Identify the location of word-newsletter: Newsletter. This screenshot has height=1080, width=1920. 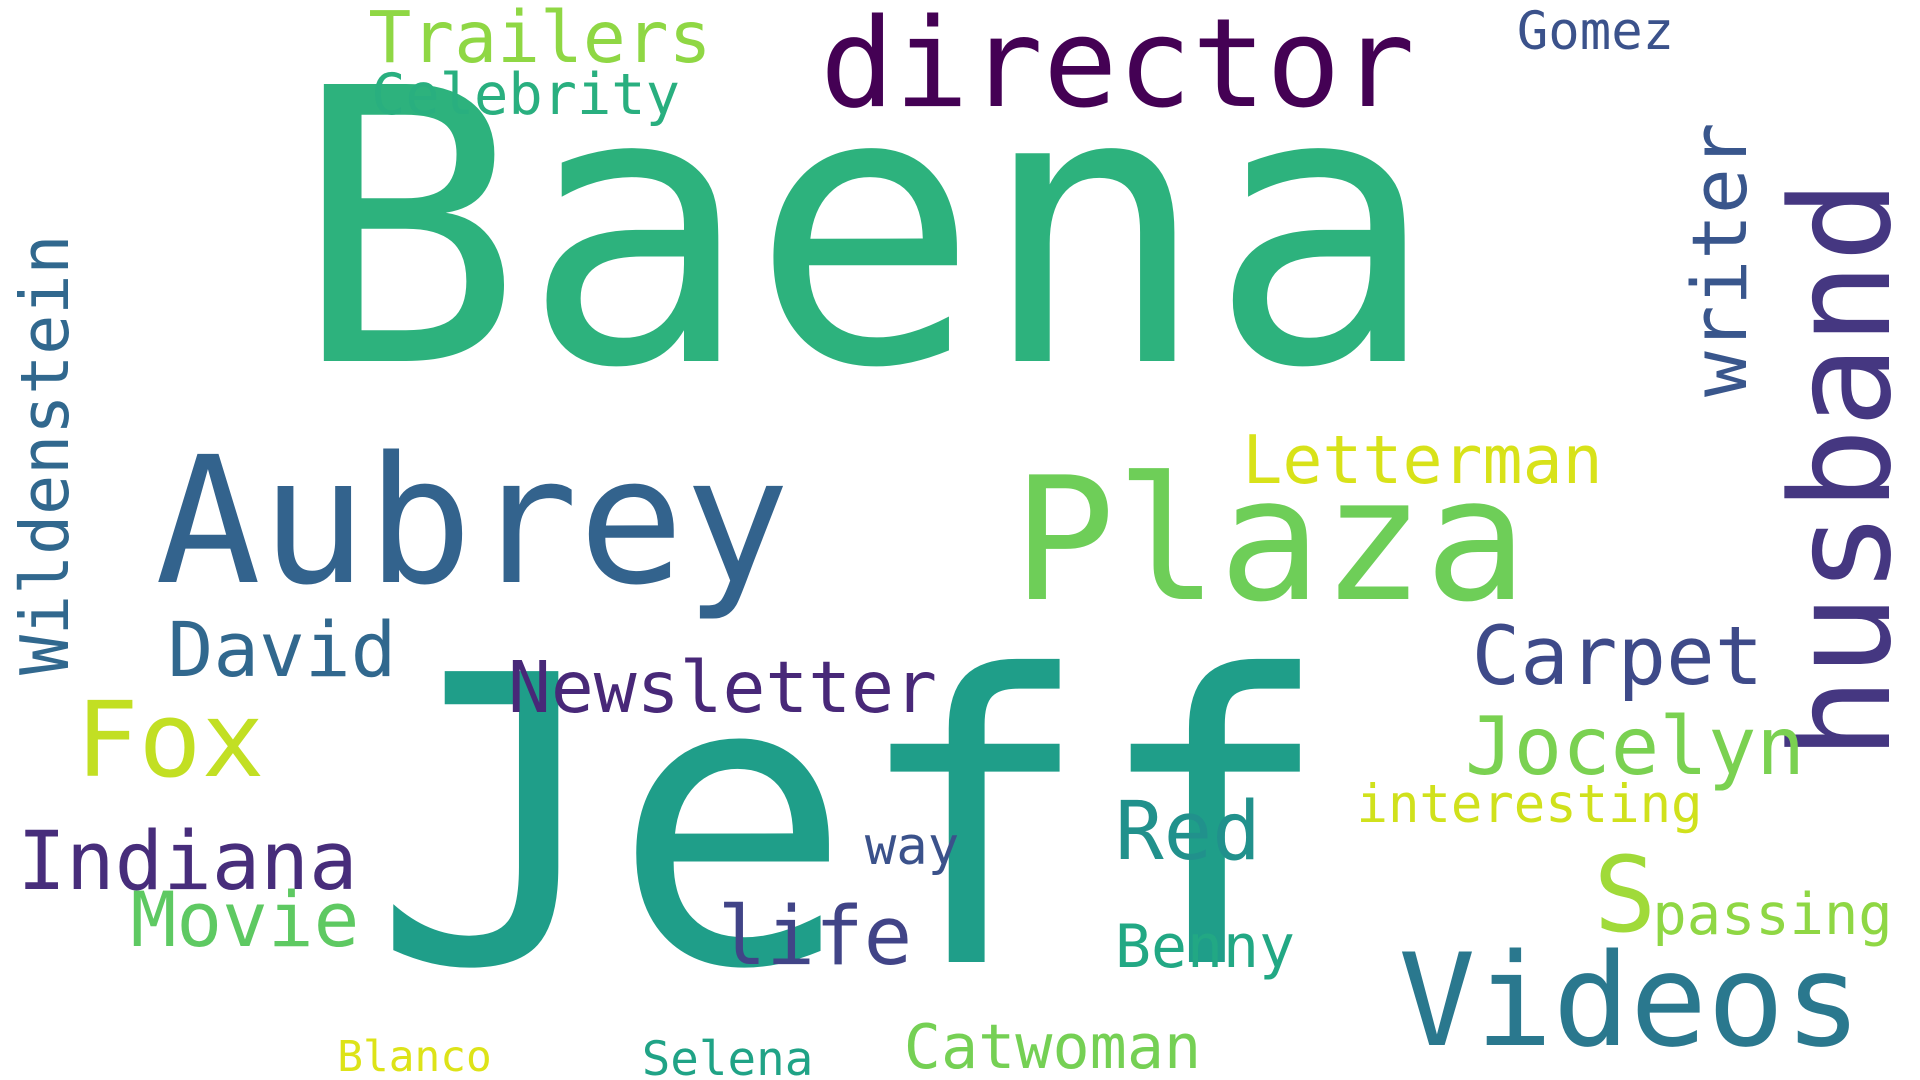
(722, 687).